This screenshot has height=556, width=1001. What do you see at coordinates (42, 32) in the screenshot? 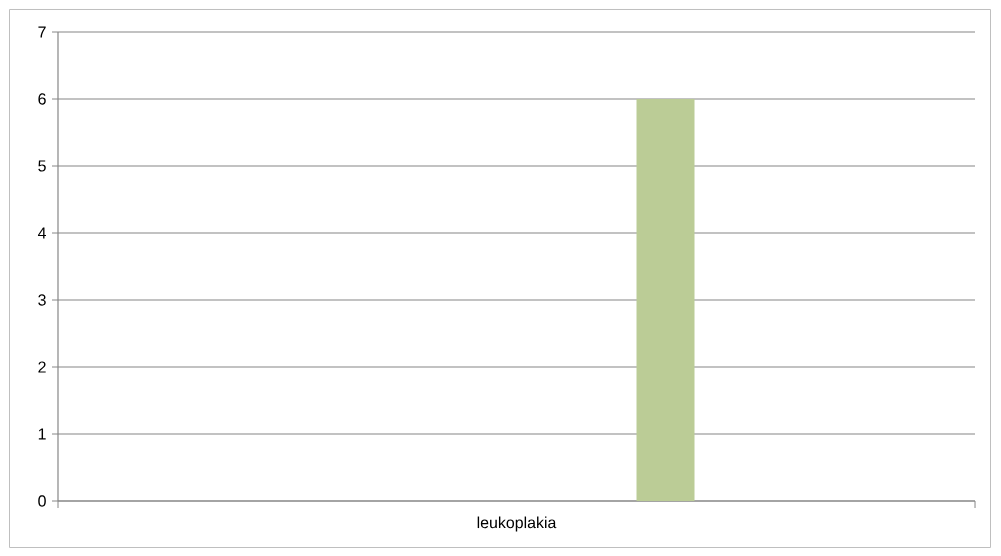
I see `y-tick-label: 7` at bounding box center [42, 32].